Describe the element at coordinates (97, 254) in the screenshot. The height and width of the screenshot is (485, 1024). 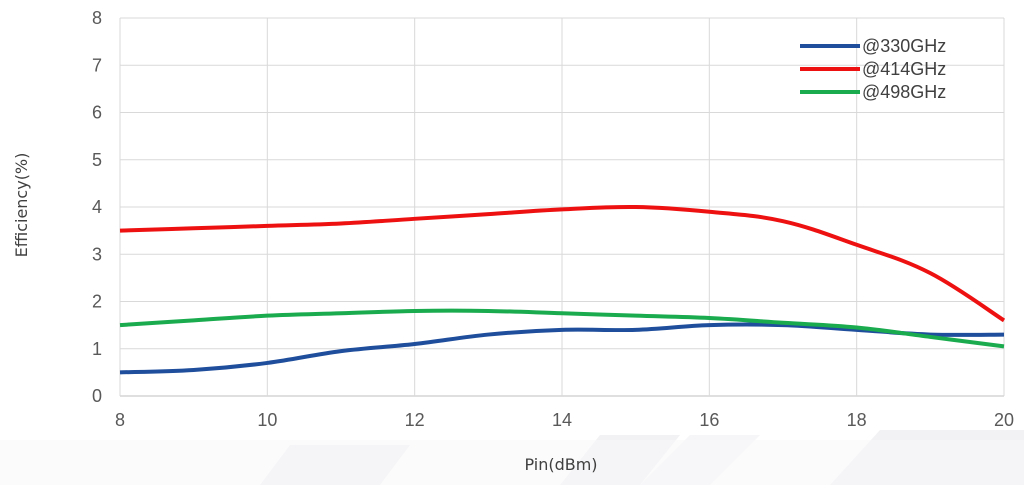
I see `y-tick-label: 3` at that location.